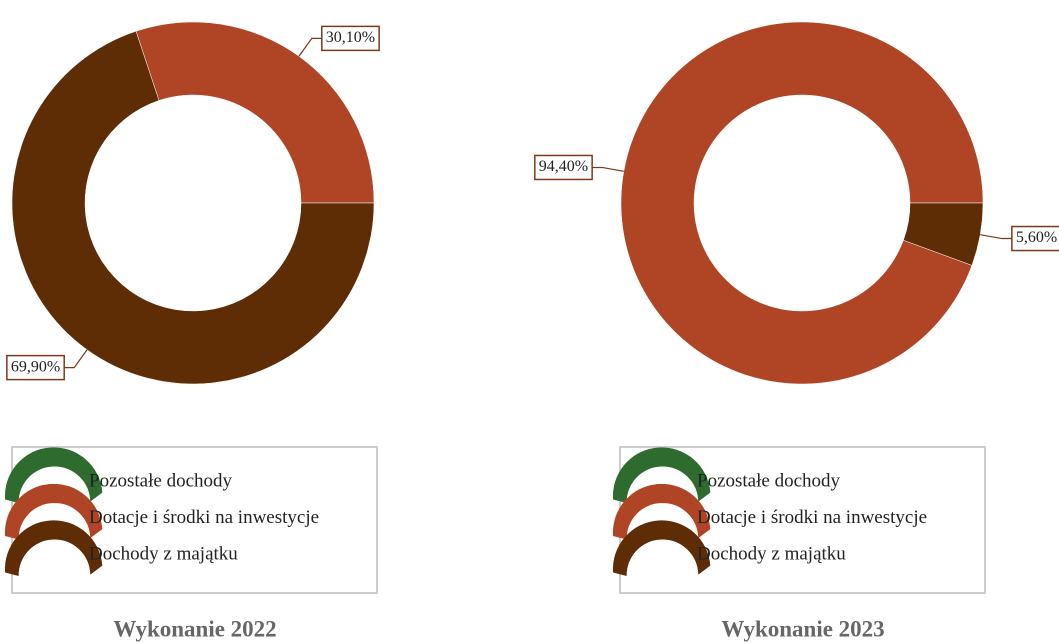 The height and width of the screenshot is (644, 1059). I want to click on data-label: 69,90%, so click(35, 366).